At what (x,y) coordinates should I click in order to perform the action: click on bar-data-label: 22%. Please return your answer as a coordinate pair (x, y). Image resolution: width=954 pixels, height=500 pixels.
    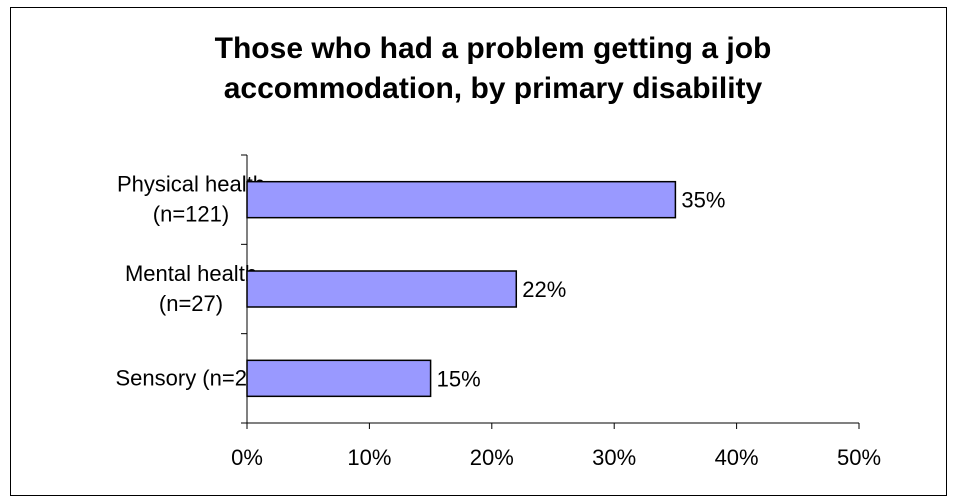
    Looking at the image, I should click on (544, 289).